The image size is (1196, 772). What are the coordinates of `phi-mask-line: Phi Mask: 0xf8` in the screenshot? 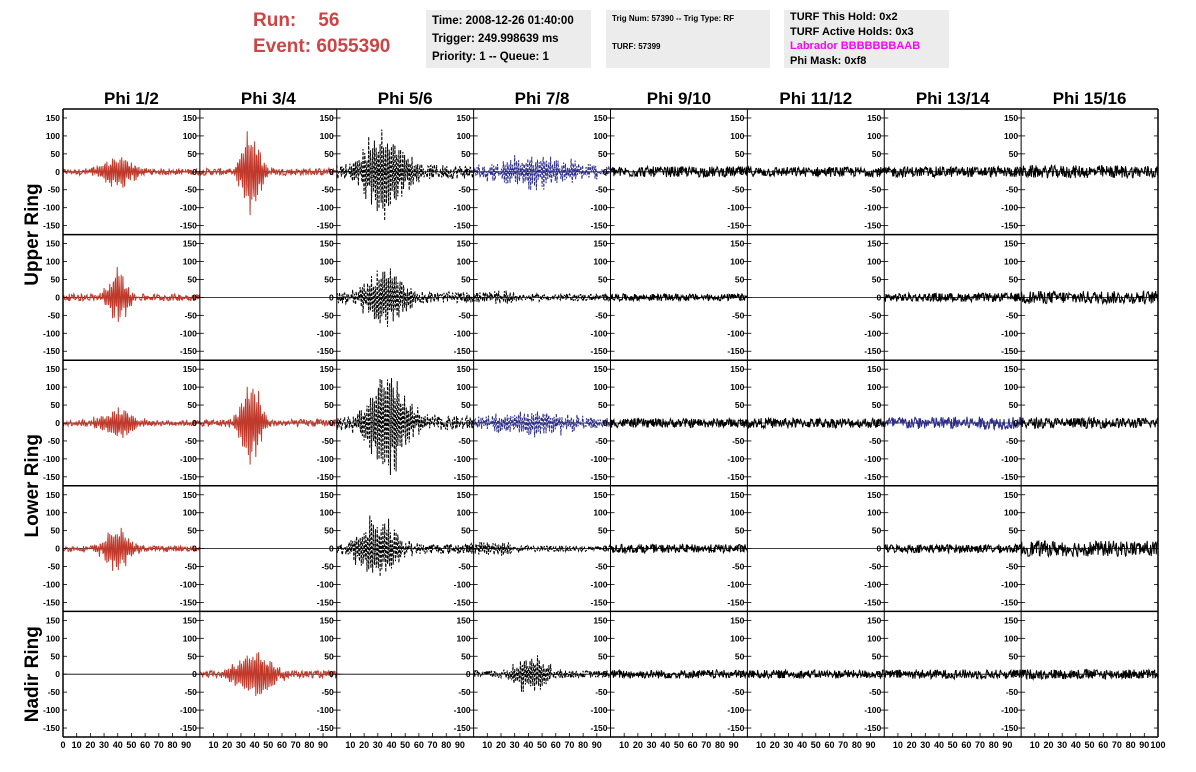 It's located at (828, 60).